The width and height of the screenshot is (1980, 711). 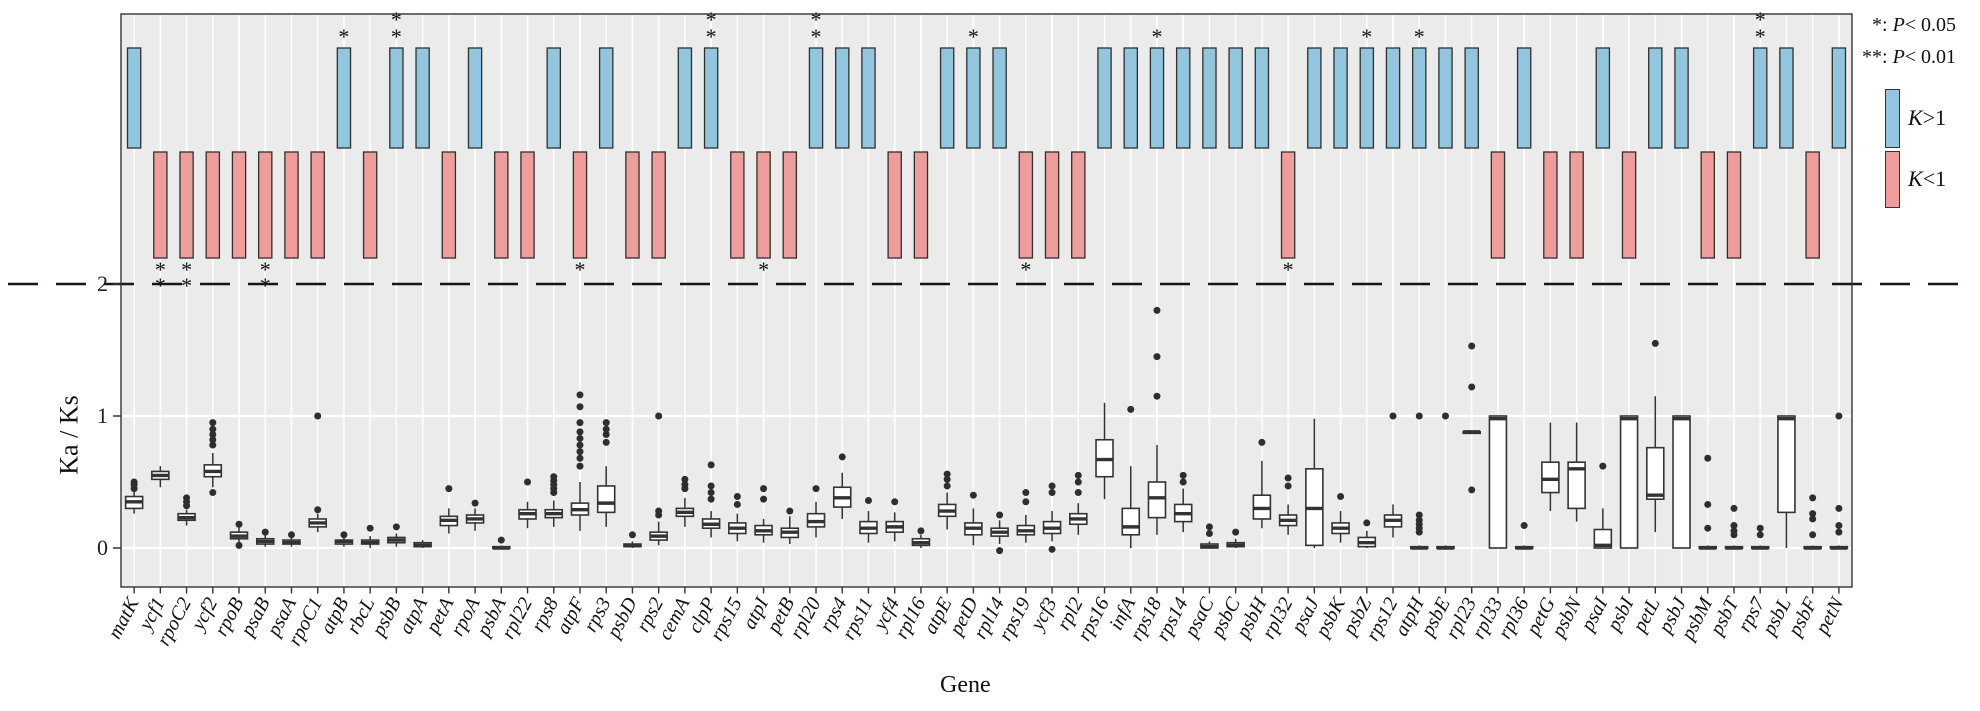 What do you see at coordinates (921, 205) in the screenshot?
I see `k-lt-bar-rpl16` at bounding box center [921, 205].